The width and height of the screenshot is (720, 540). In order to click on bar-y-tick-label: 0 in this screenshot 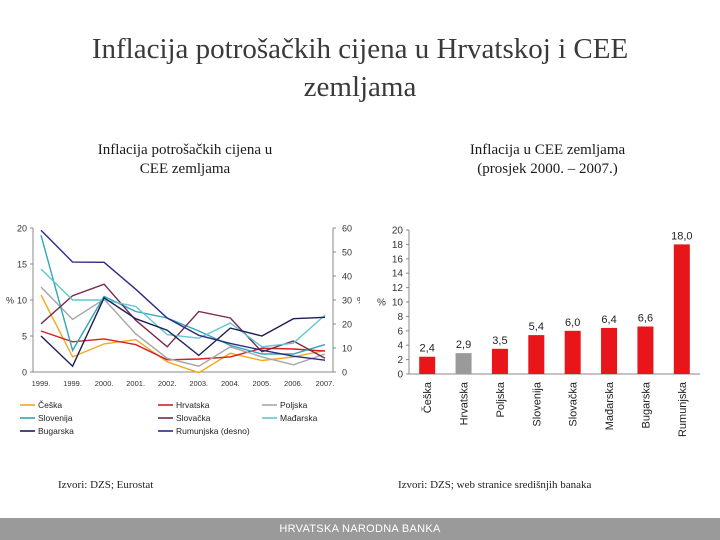, I will do `click(400, 375)`.